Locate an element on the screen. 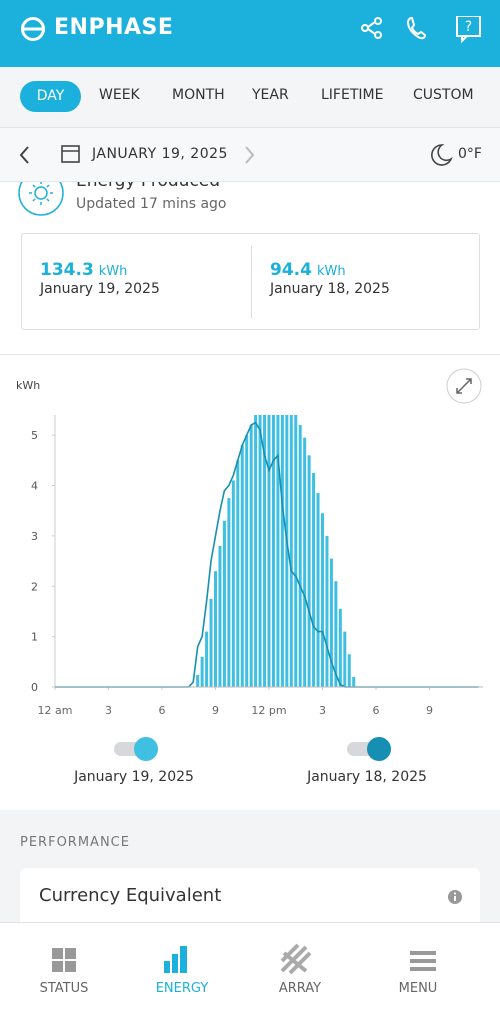 The image size is (500, 1015). total-value: 94.4 is located at coordinates (291, 270).